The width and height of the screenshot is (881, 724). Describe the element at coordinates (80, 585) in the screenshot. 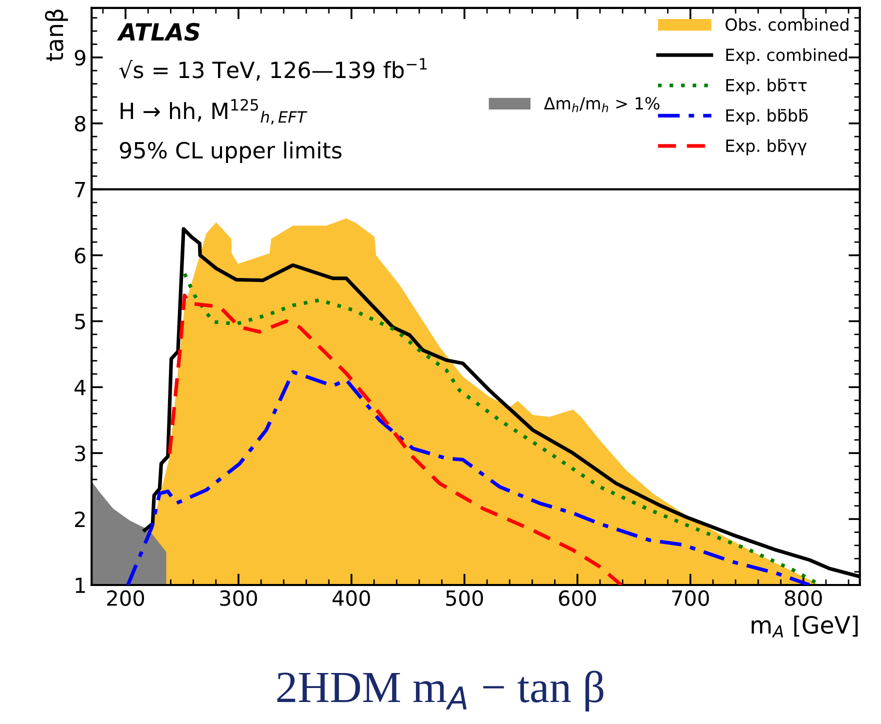

I see `y-tick-label: 1` at that location.